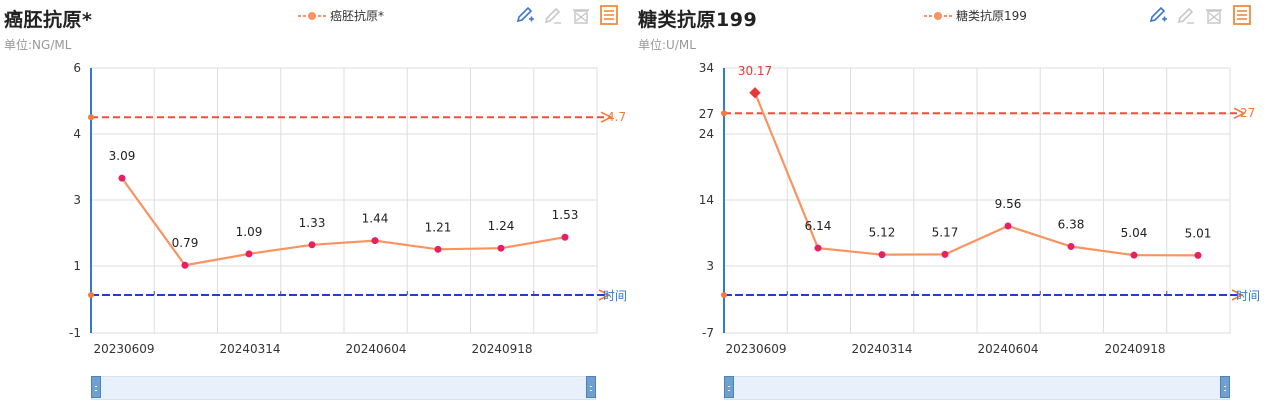 This screenshot has height=404, width=1269. What do you see at coordinates (616, 117) in the screenshot?
I see `reference-line-label: 4.7` at bounding box center [616, 117].